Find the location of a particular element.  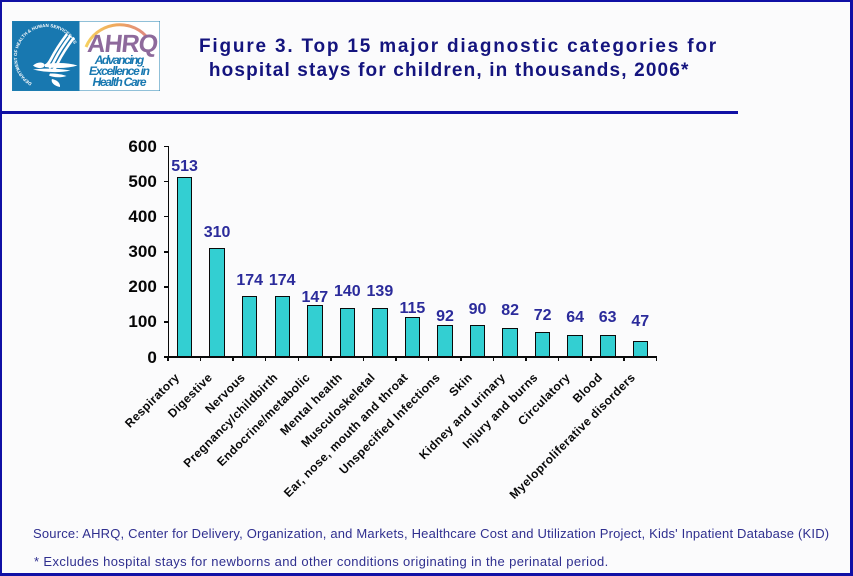

svg-text: AHRQ is located at coordinates (122, 44).